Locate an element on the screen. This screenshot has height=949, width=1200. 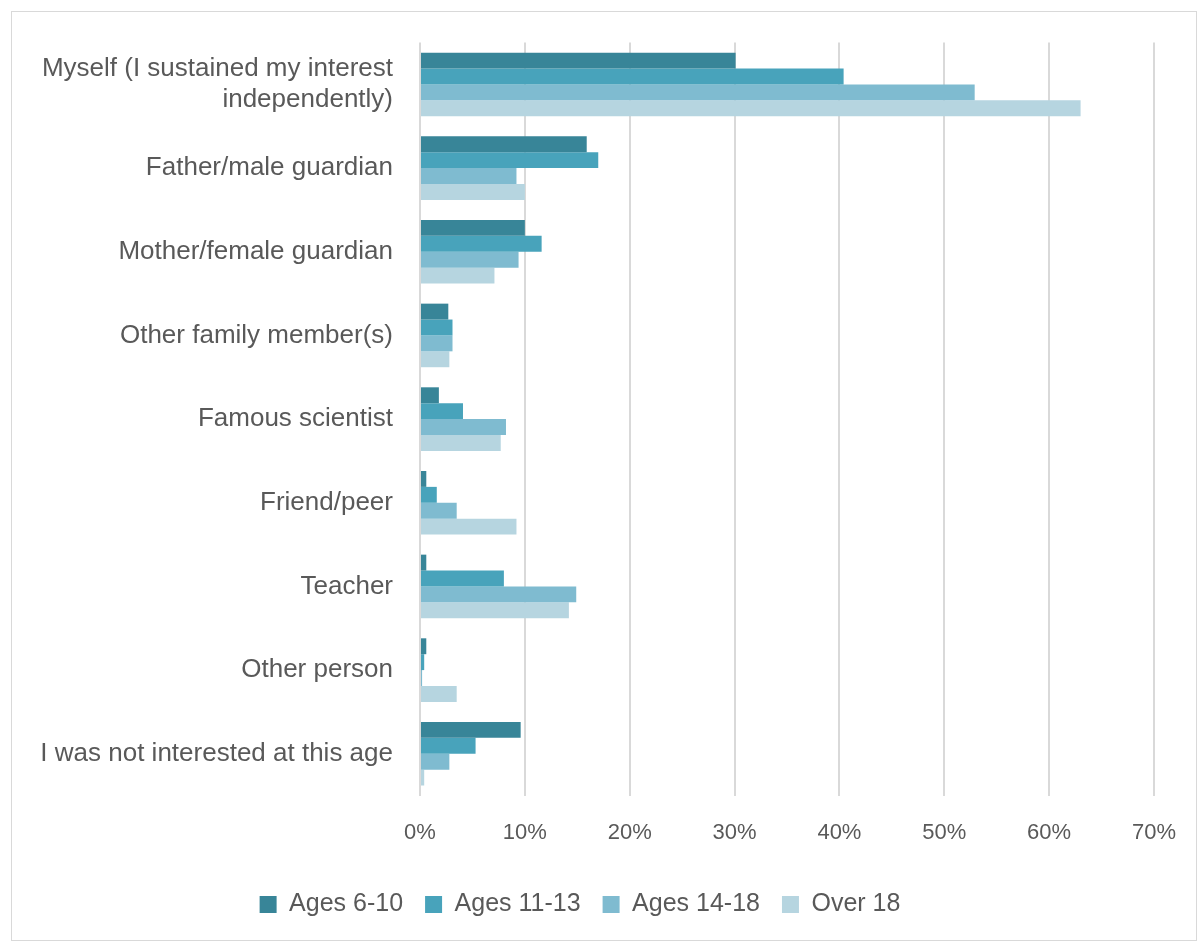
legend-label: Ages 14-18 is located at coordinates (696, 902).